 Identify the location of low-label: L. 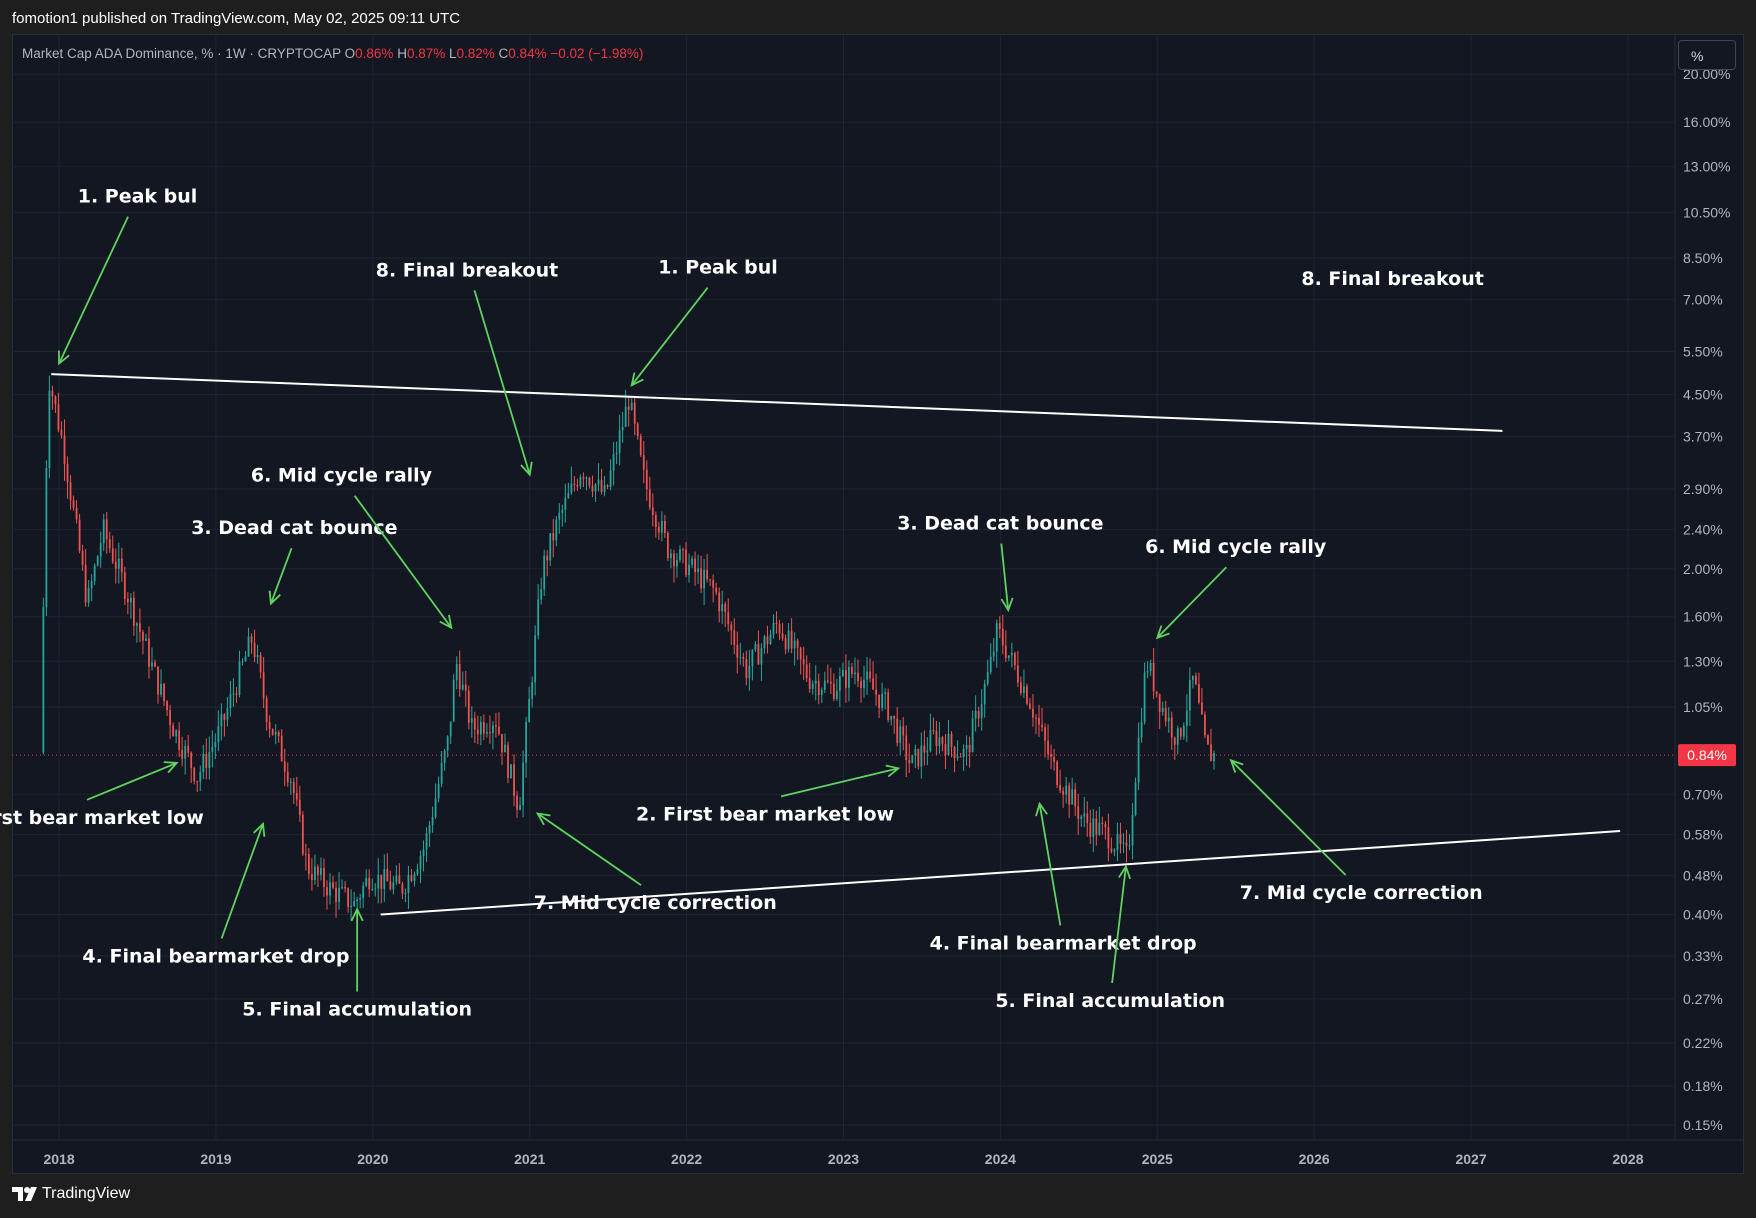
(452, 53).